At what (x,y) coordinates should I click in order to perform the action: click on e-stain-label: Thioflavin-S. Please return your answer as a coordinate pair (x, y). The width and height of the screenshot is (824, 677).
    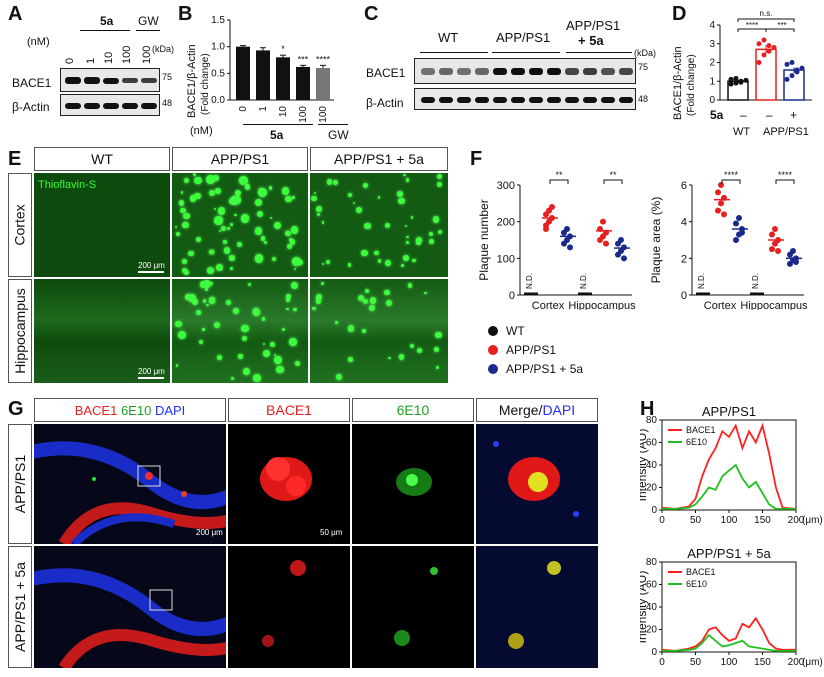
    Looking at the image, I should click on (67, 185).